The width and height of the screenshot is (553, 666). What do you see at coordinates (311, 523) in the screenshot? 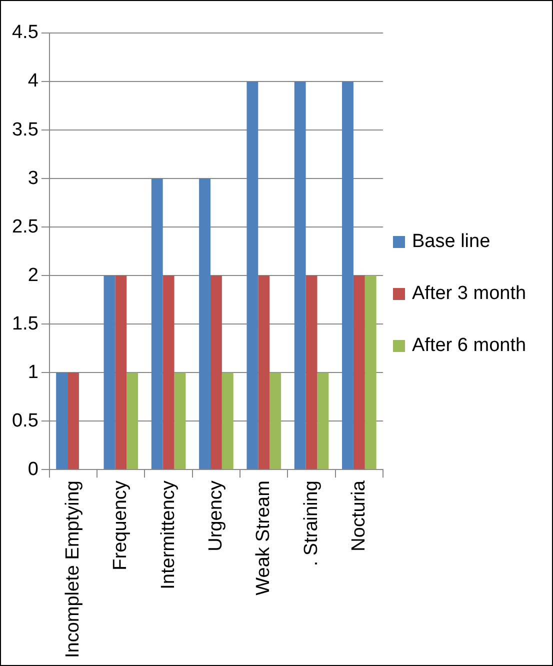
I see `x-tick-label: . Straining` at bounding box center [311, 523].